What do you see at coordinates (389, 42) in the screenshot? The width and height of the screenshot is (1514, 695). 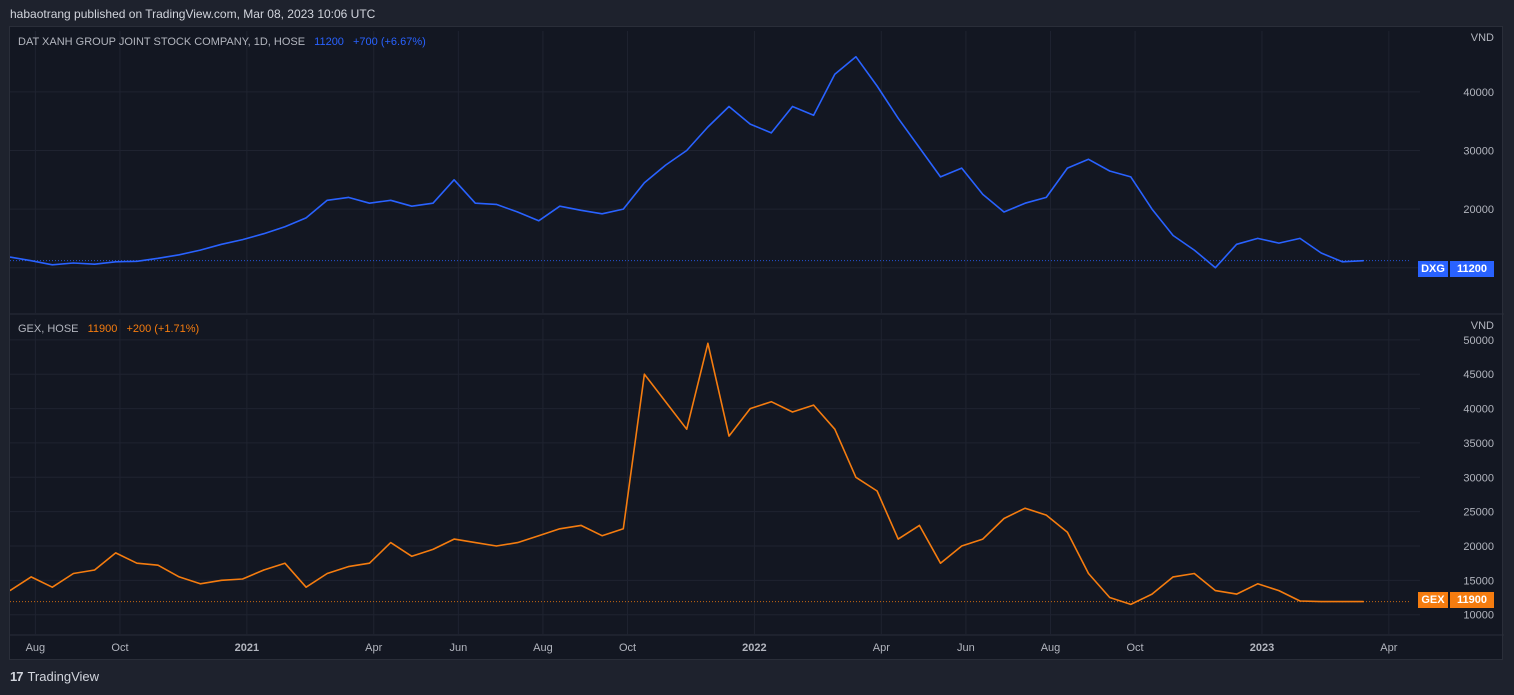 I see `dxg-legend-change: +700 (+6.67%)` at bounding box center [389, 42].